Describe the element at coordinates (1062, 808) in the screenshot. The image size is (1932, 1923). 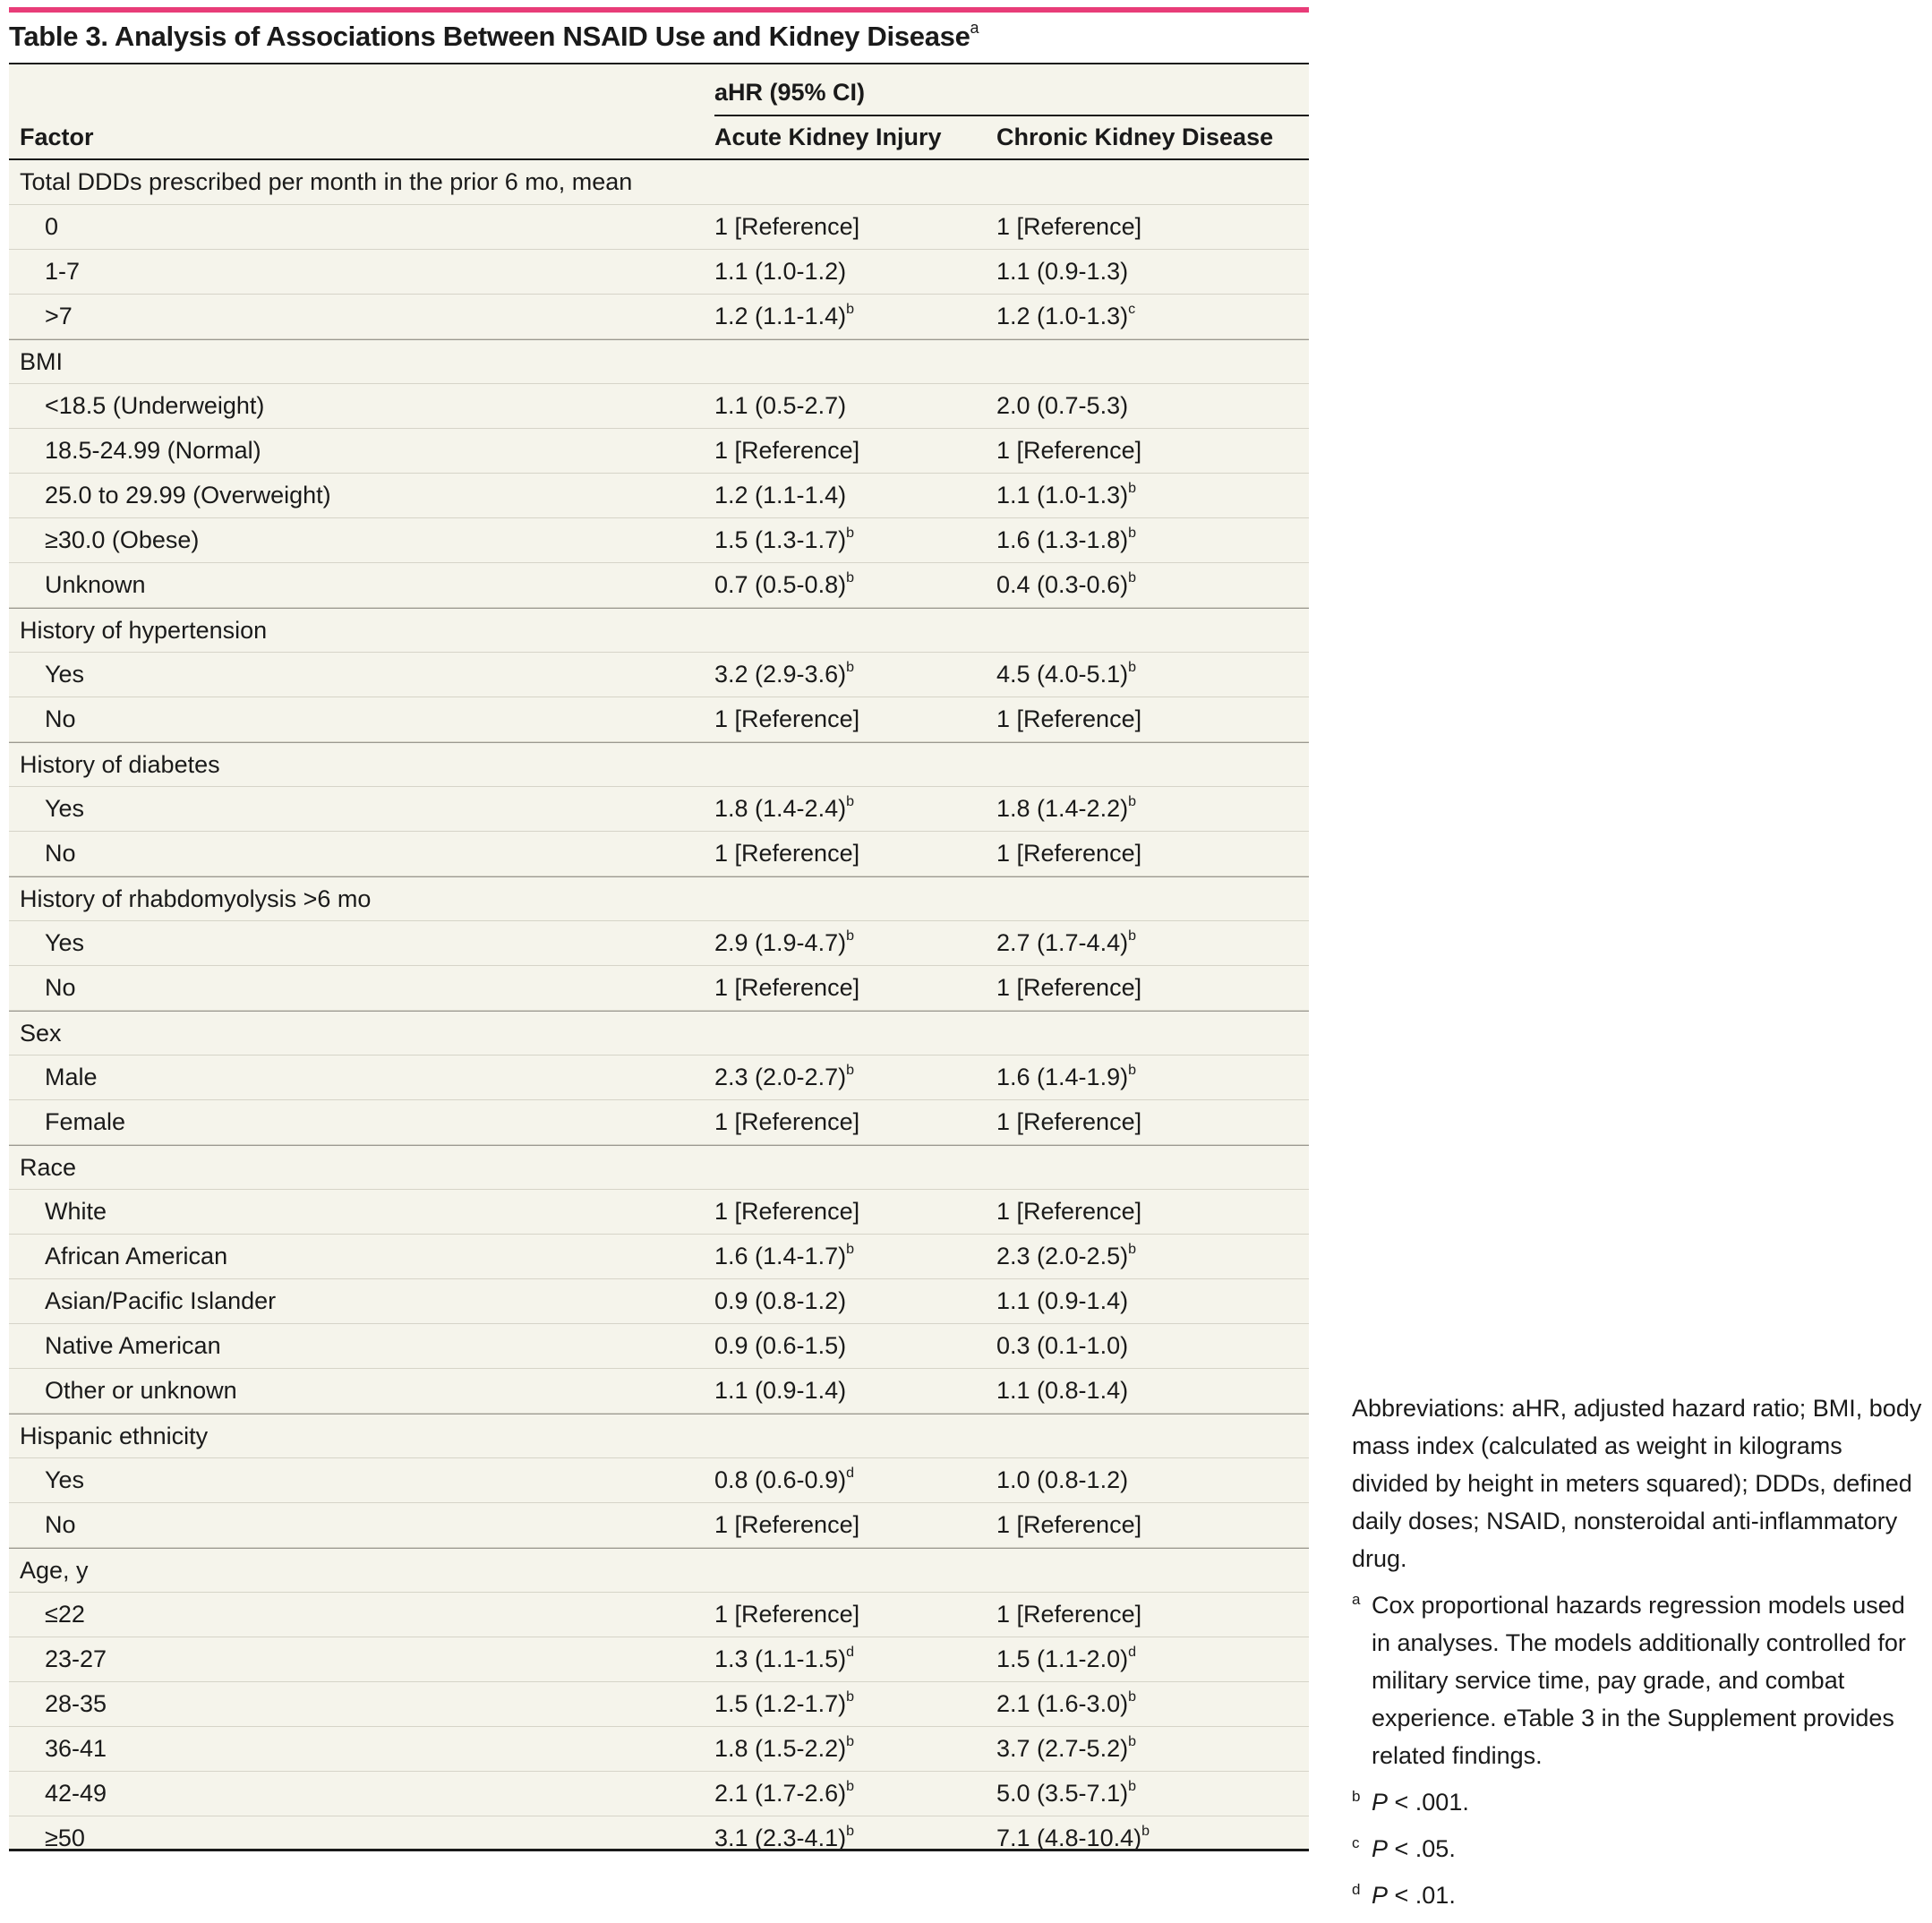
I see `ckd-value: 1.8 (1.4-2.2)` at that location.